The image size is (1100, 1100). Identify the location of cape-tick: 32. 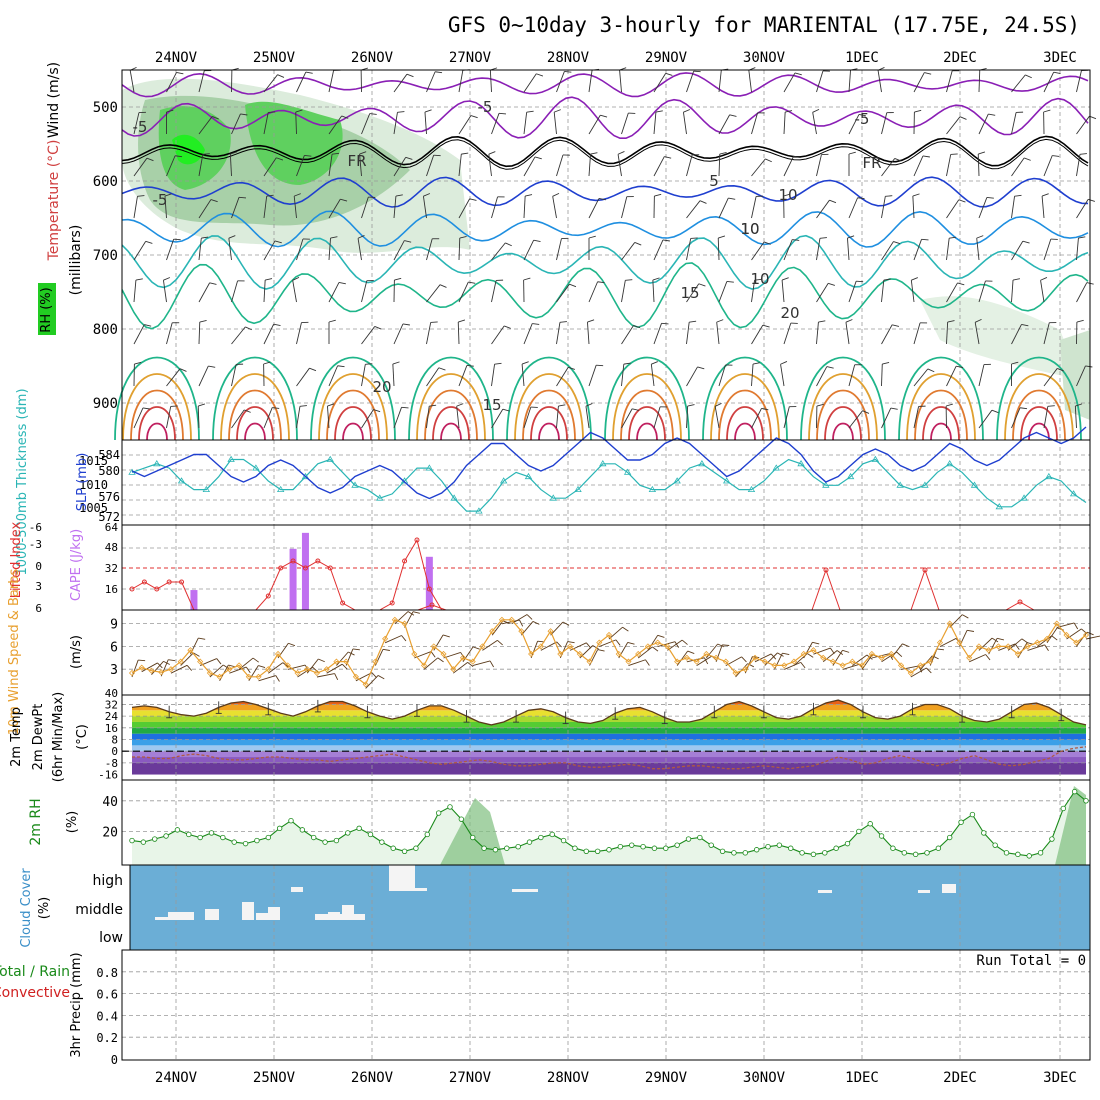
(111, 568).